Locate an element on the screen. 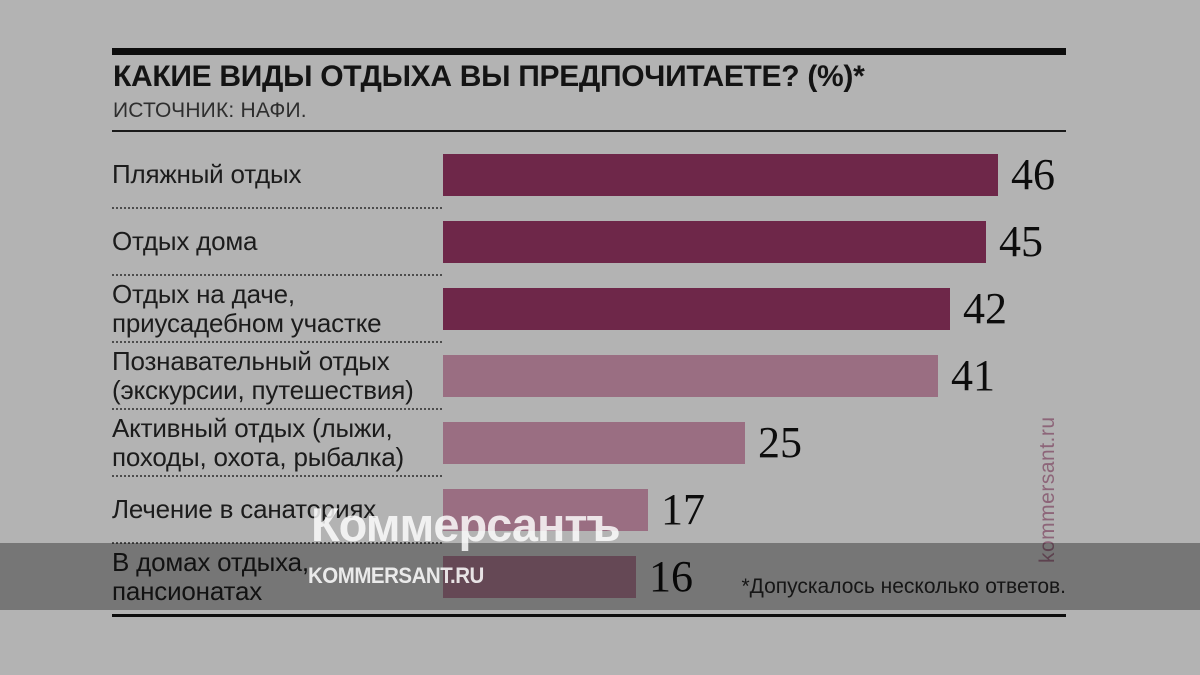  watermark-band is located at coordinates (600, 576).